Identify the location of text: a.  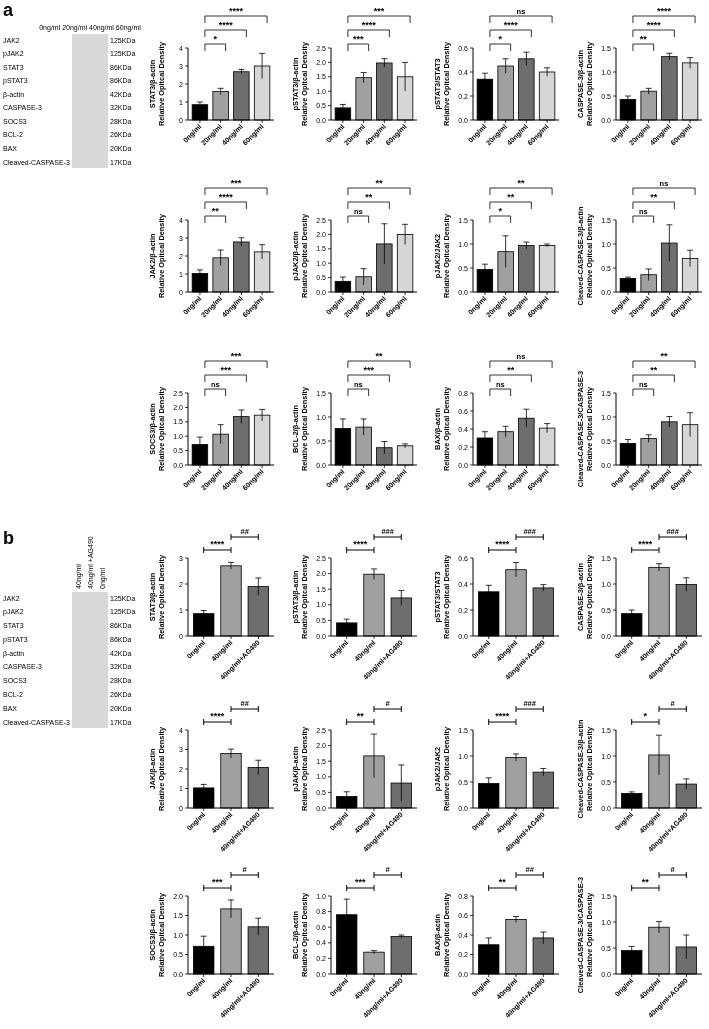
(8, 10).